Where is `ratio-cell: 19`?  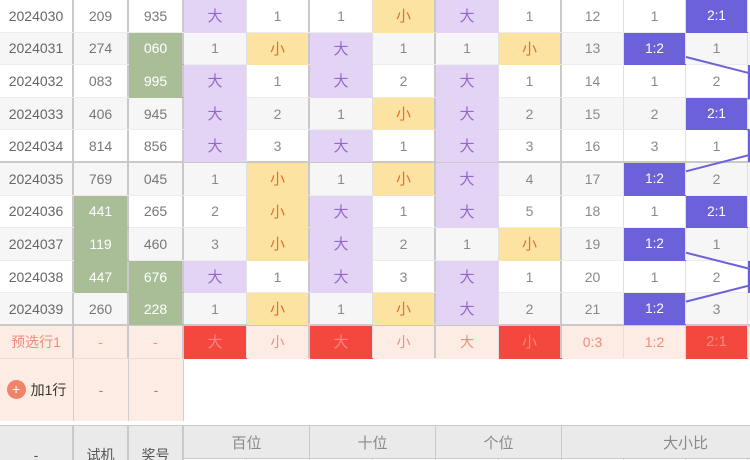 ratio-cell: 19 is located at coordinates (593, 244).